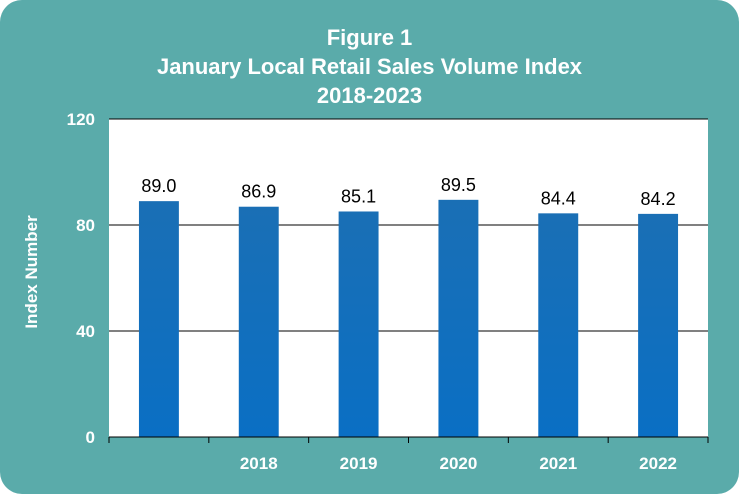 Image resolution: width=739 pixels, height=494 pixels. Describe the element at coordinates (158, 186) in the screenshot. I see `data-label-first: 89.0` at that location.